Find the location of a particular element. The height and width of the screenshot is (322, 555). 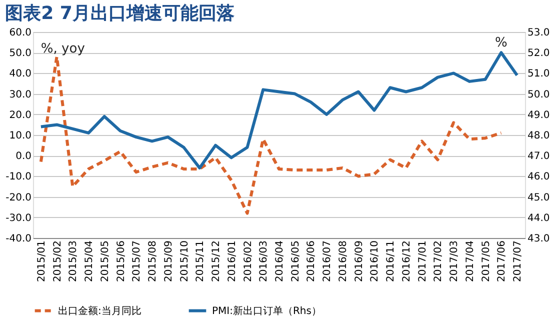

legend-label: 出口金额:当月同比 is located at coordinates (100, 310).